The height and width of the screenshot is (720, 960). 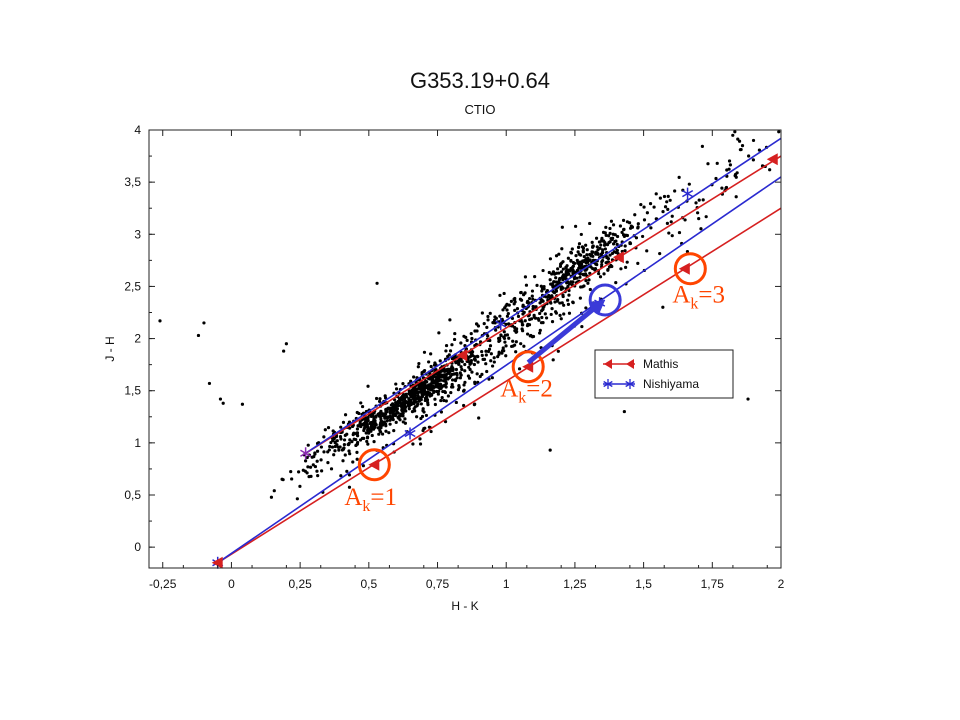 What do you see at coordinates (462, 355) in the screenshot?
I see `mathis-marker` at bounding box center [462, 355].